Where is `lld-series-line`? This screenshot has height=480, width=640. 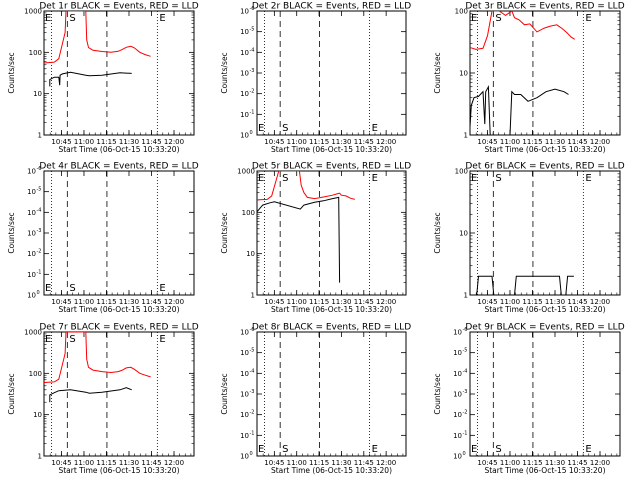
lld-series-line is located at coordinates (306, 186).